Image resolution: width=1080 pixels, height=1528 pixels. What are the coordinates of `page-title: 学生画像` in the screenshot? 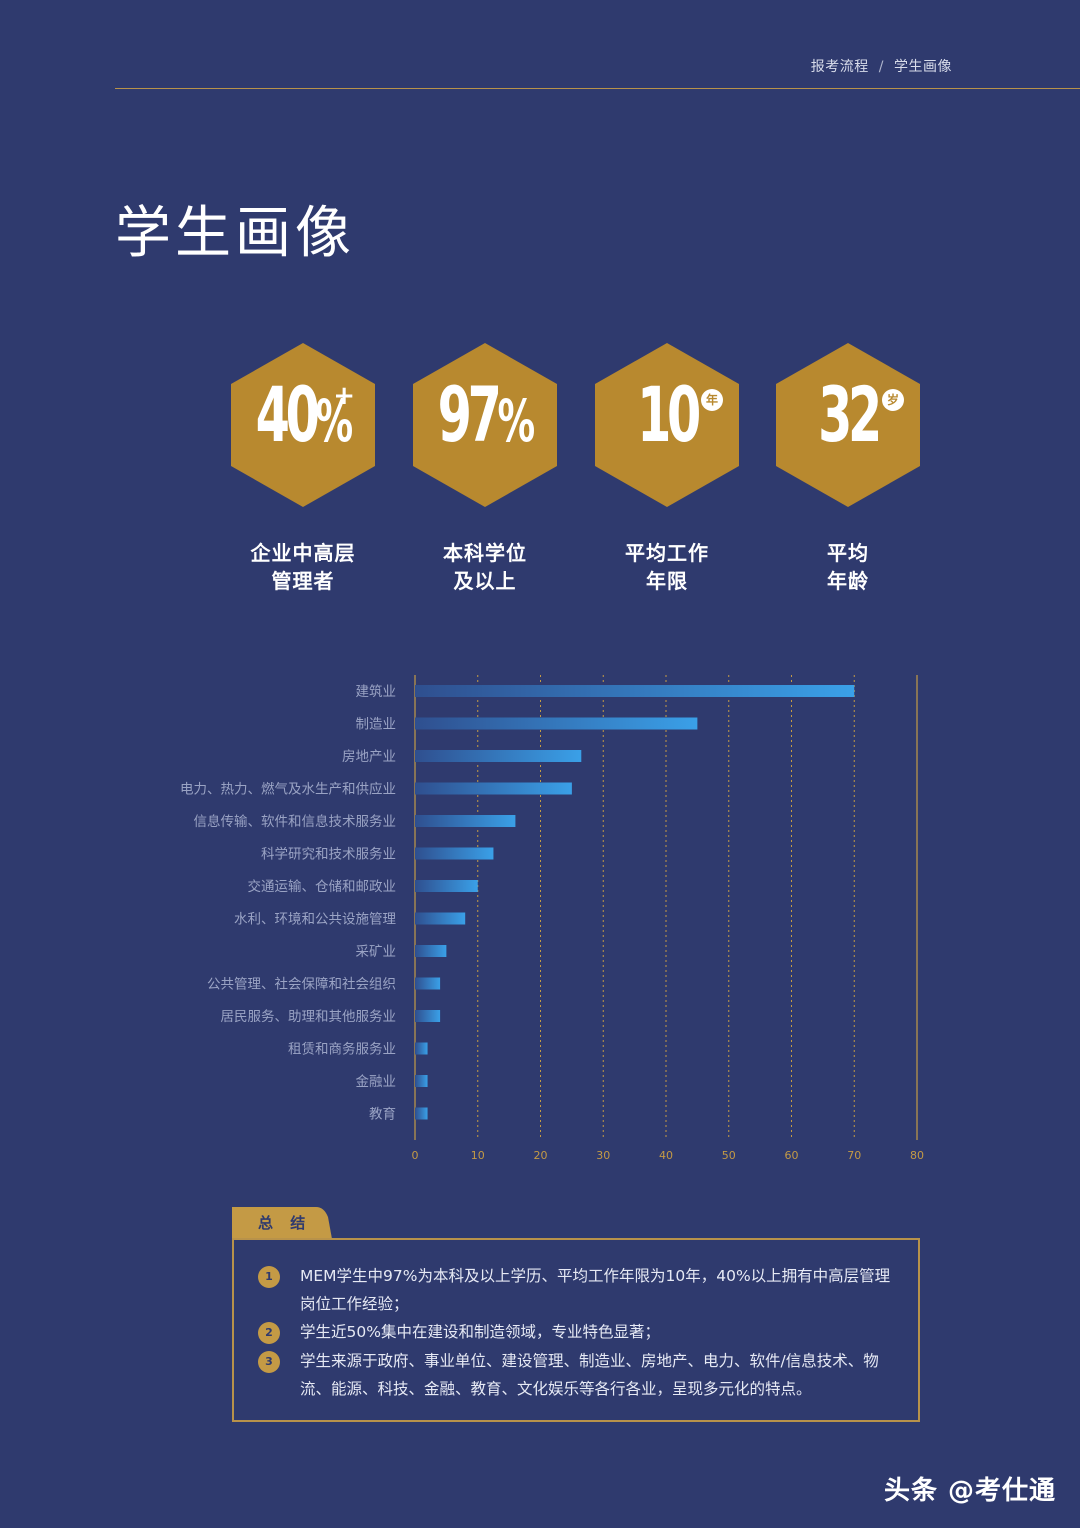 It's located at (235, 233).